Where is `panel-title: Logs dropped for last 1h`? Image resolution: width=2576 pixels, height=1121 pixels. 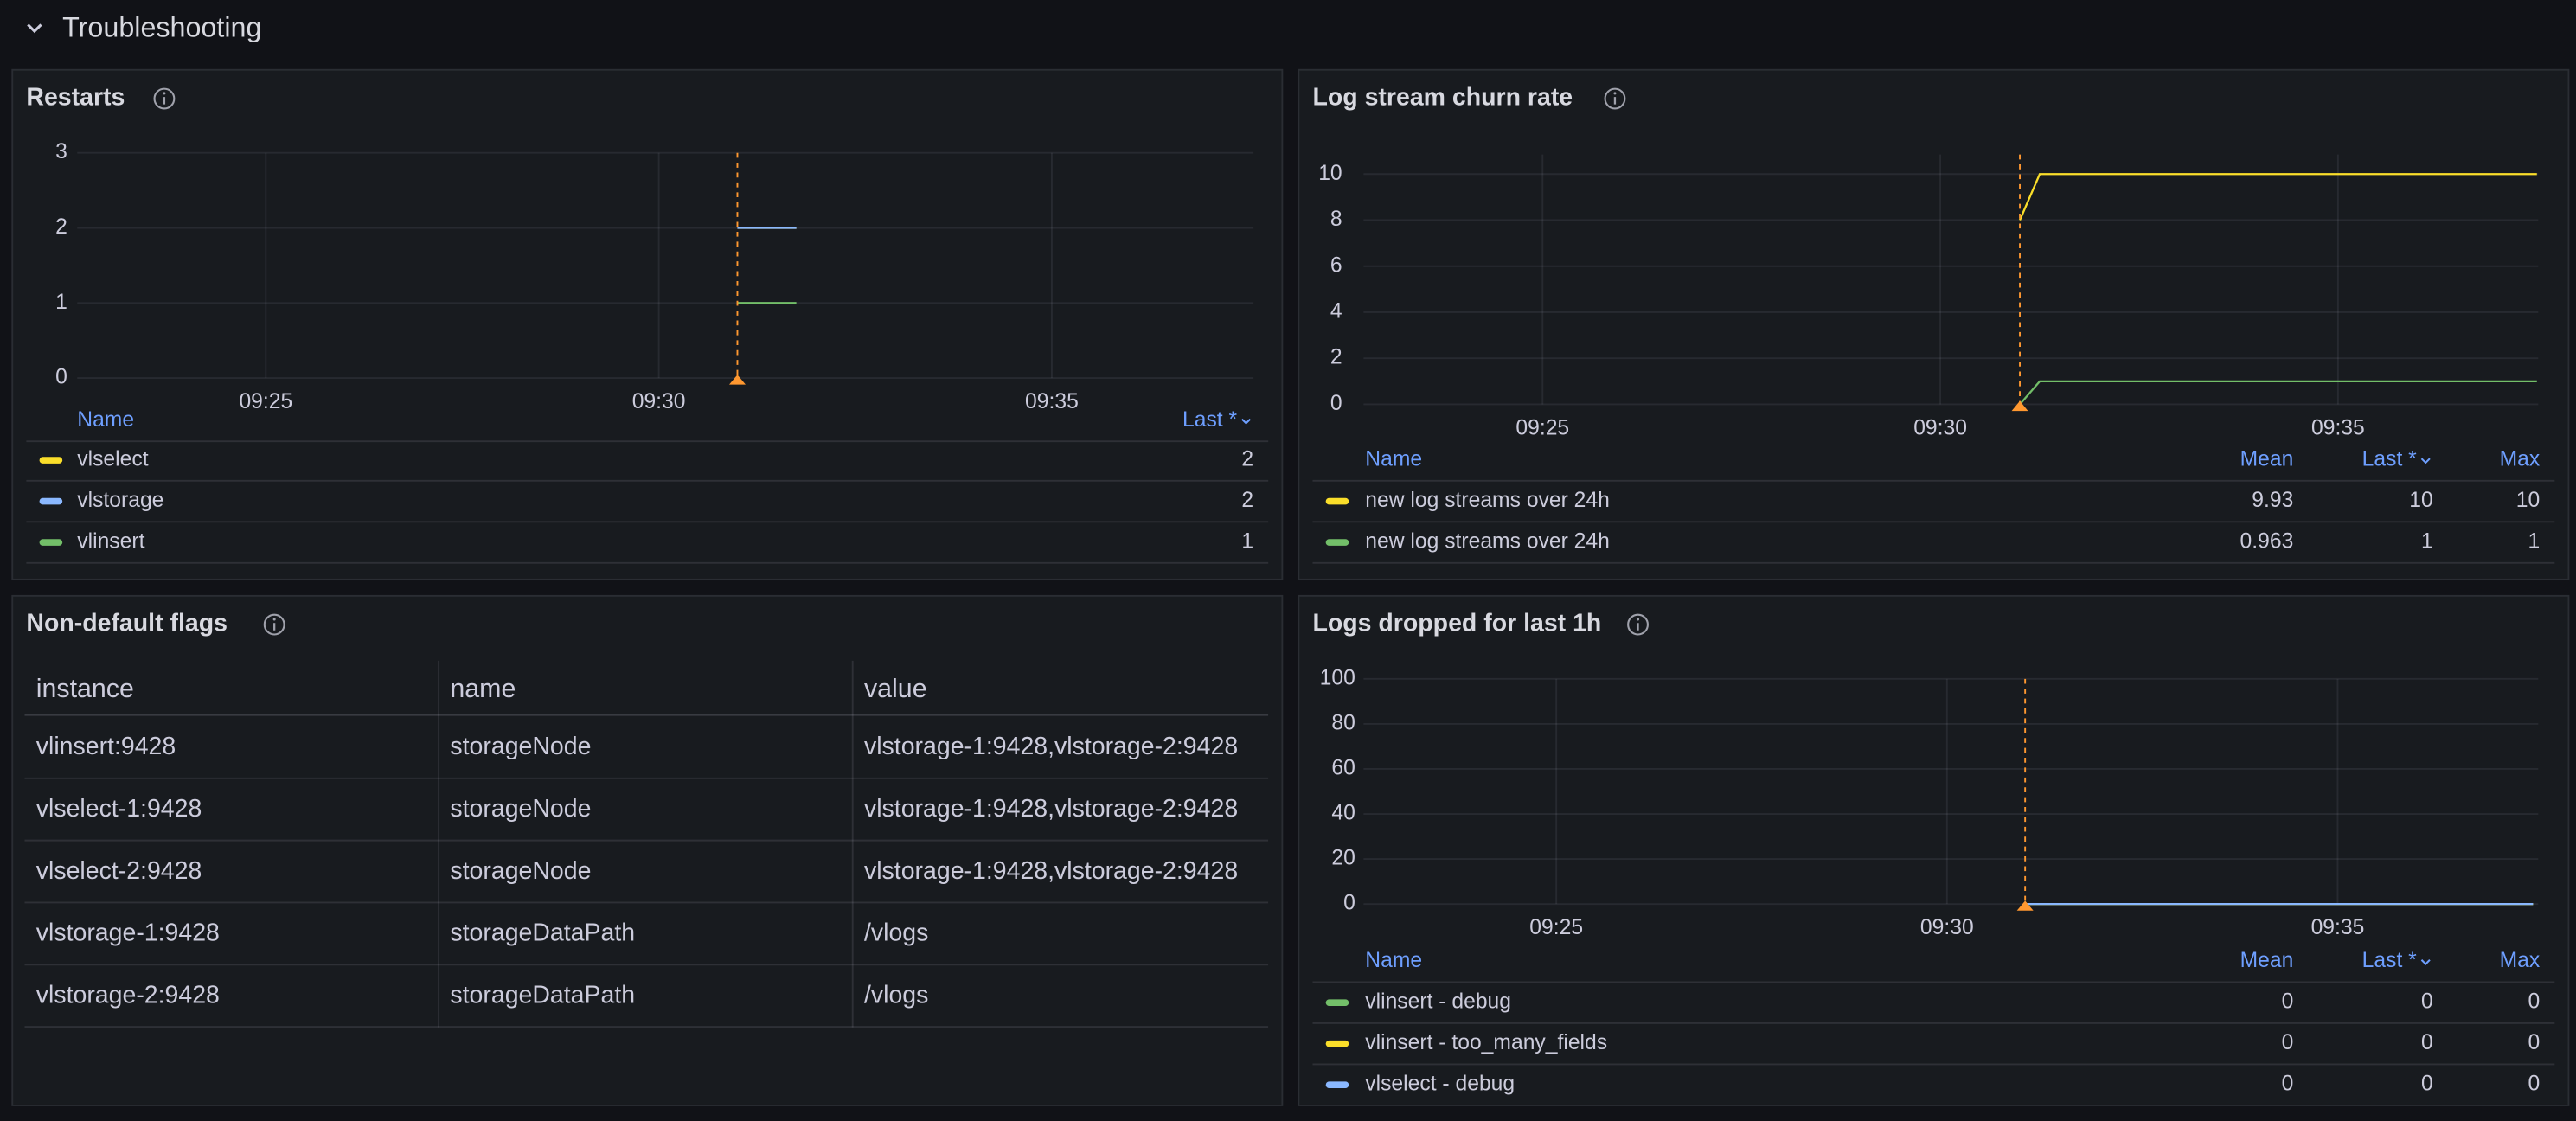
panel-title: Logs dropped for last 1h is located at coordinates (1456, 623).